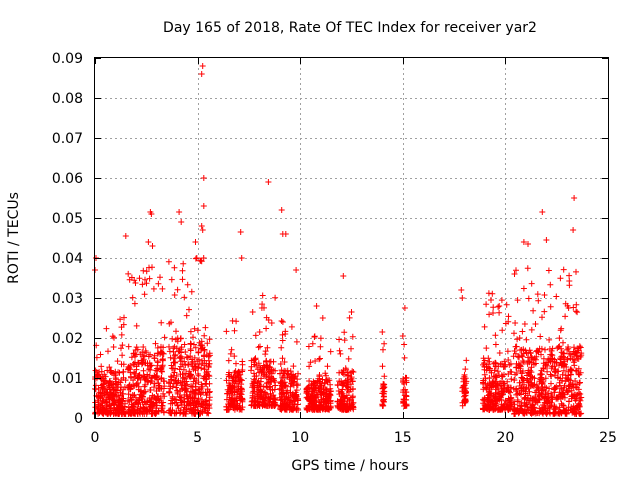 The width and height of the screenshot is (640, 480). I want to click on y-axis-label: ROTI / TECUs, so click(14, 238).